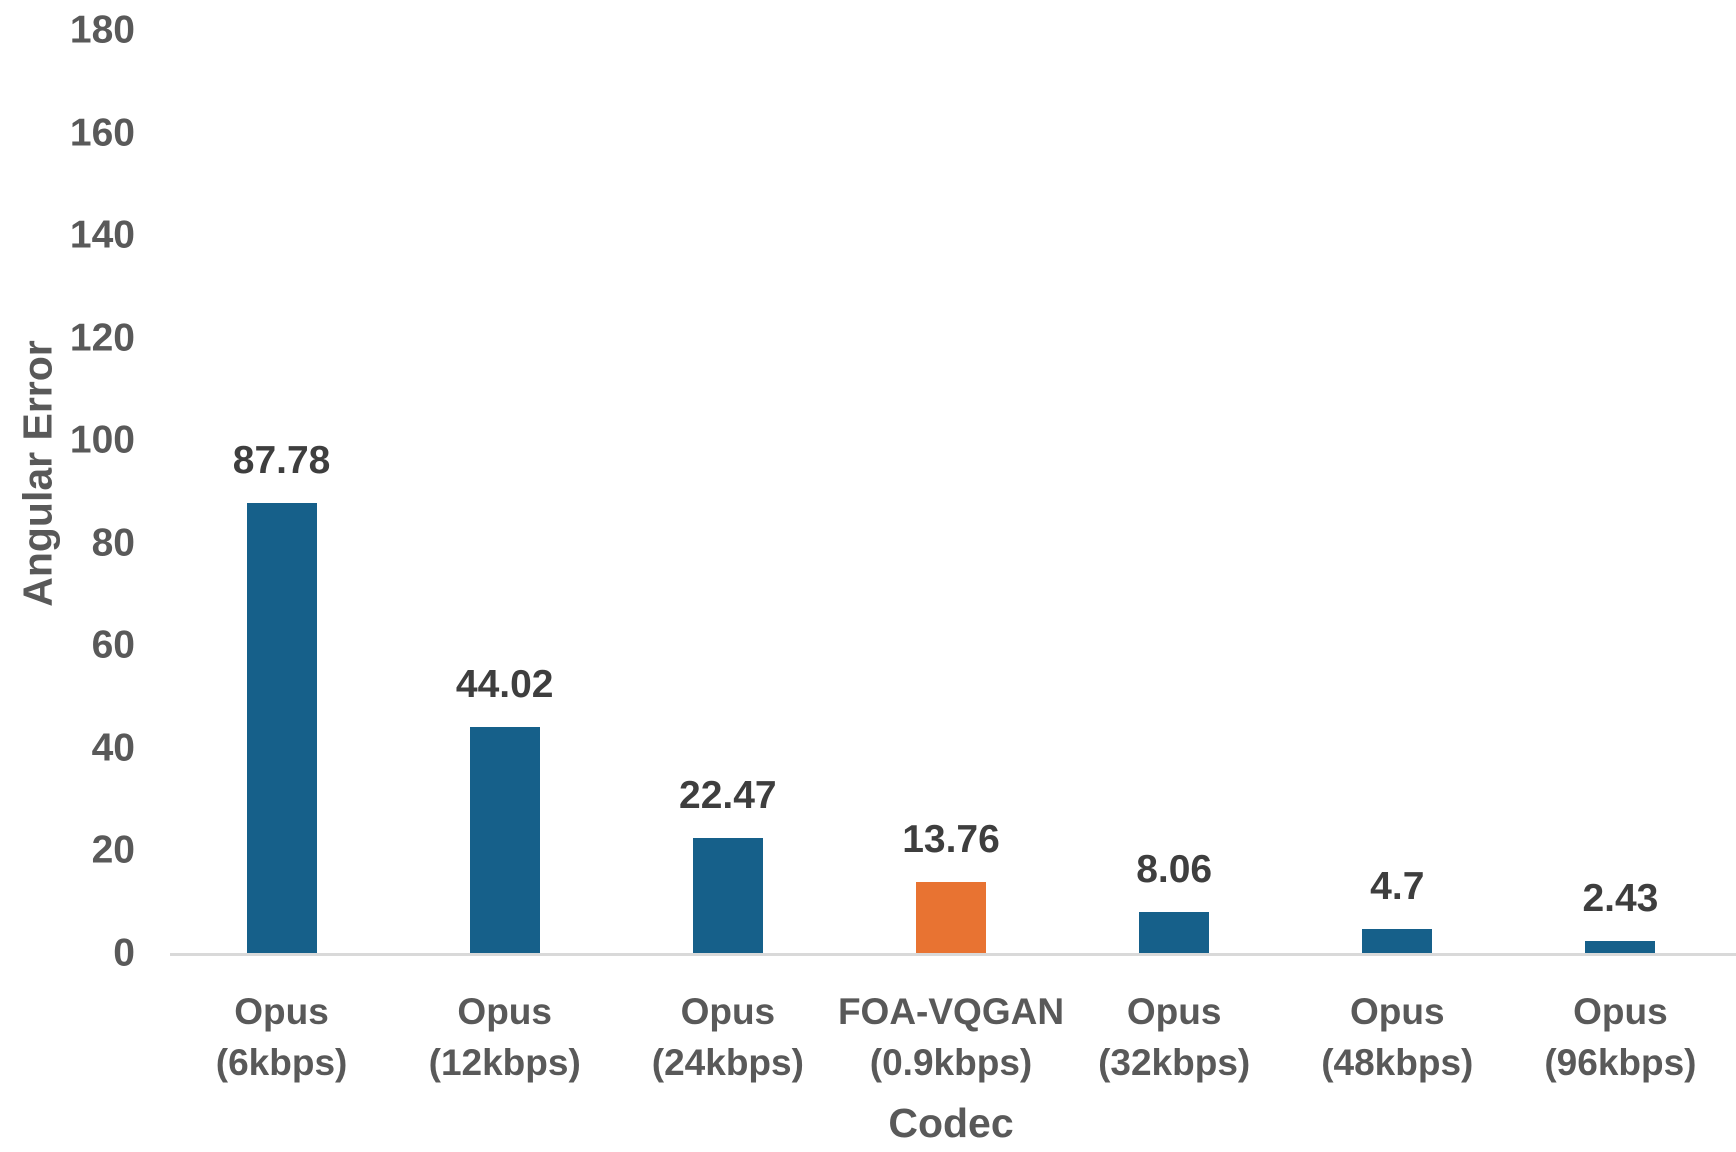 The image size is (1736, 1152). Describe the element at coordinates (113, 748) in the screenshot. I see `y-tick-label-40: 40` at that location.